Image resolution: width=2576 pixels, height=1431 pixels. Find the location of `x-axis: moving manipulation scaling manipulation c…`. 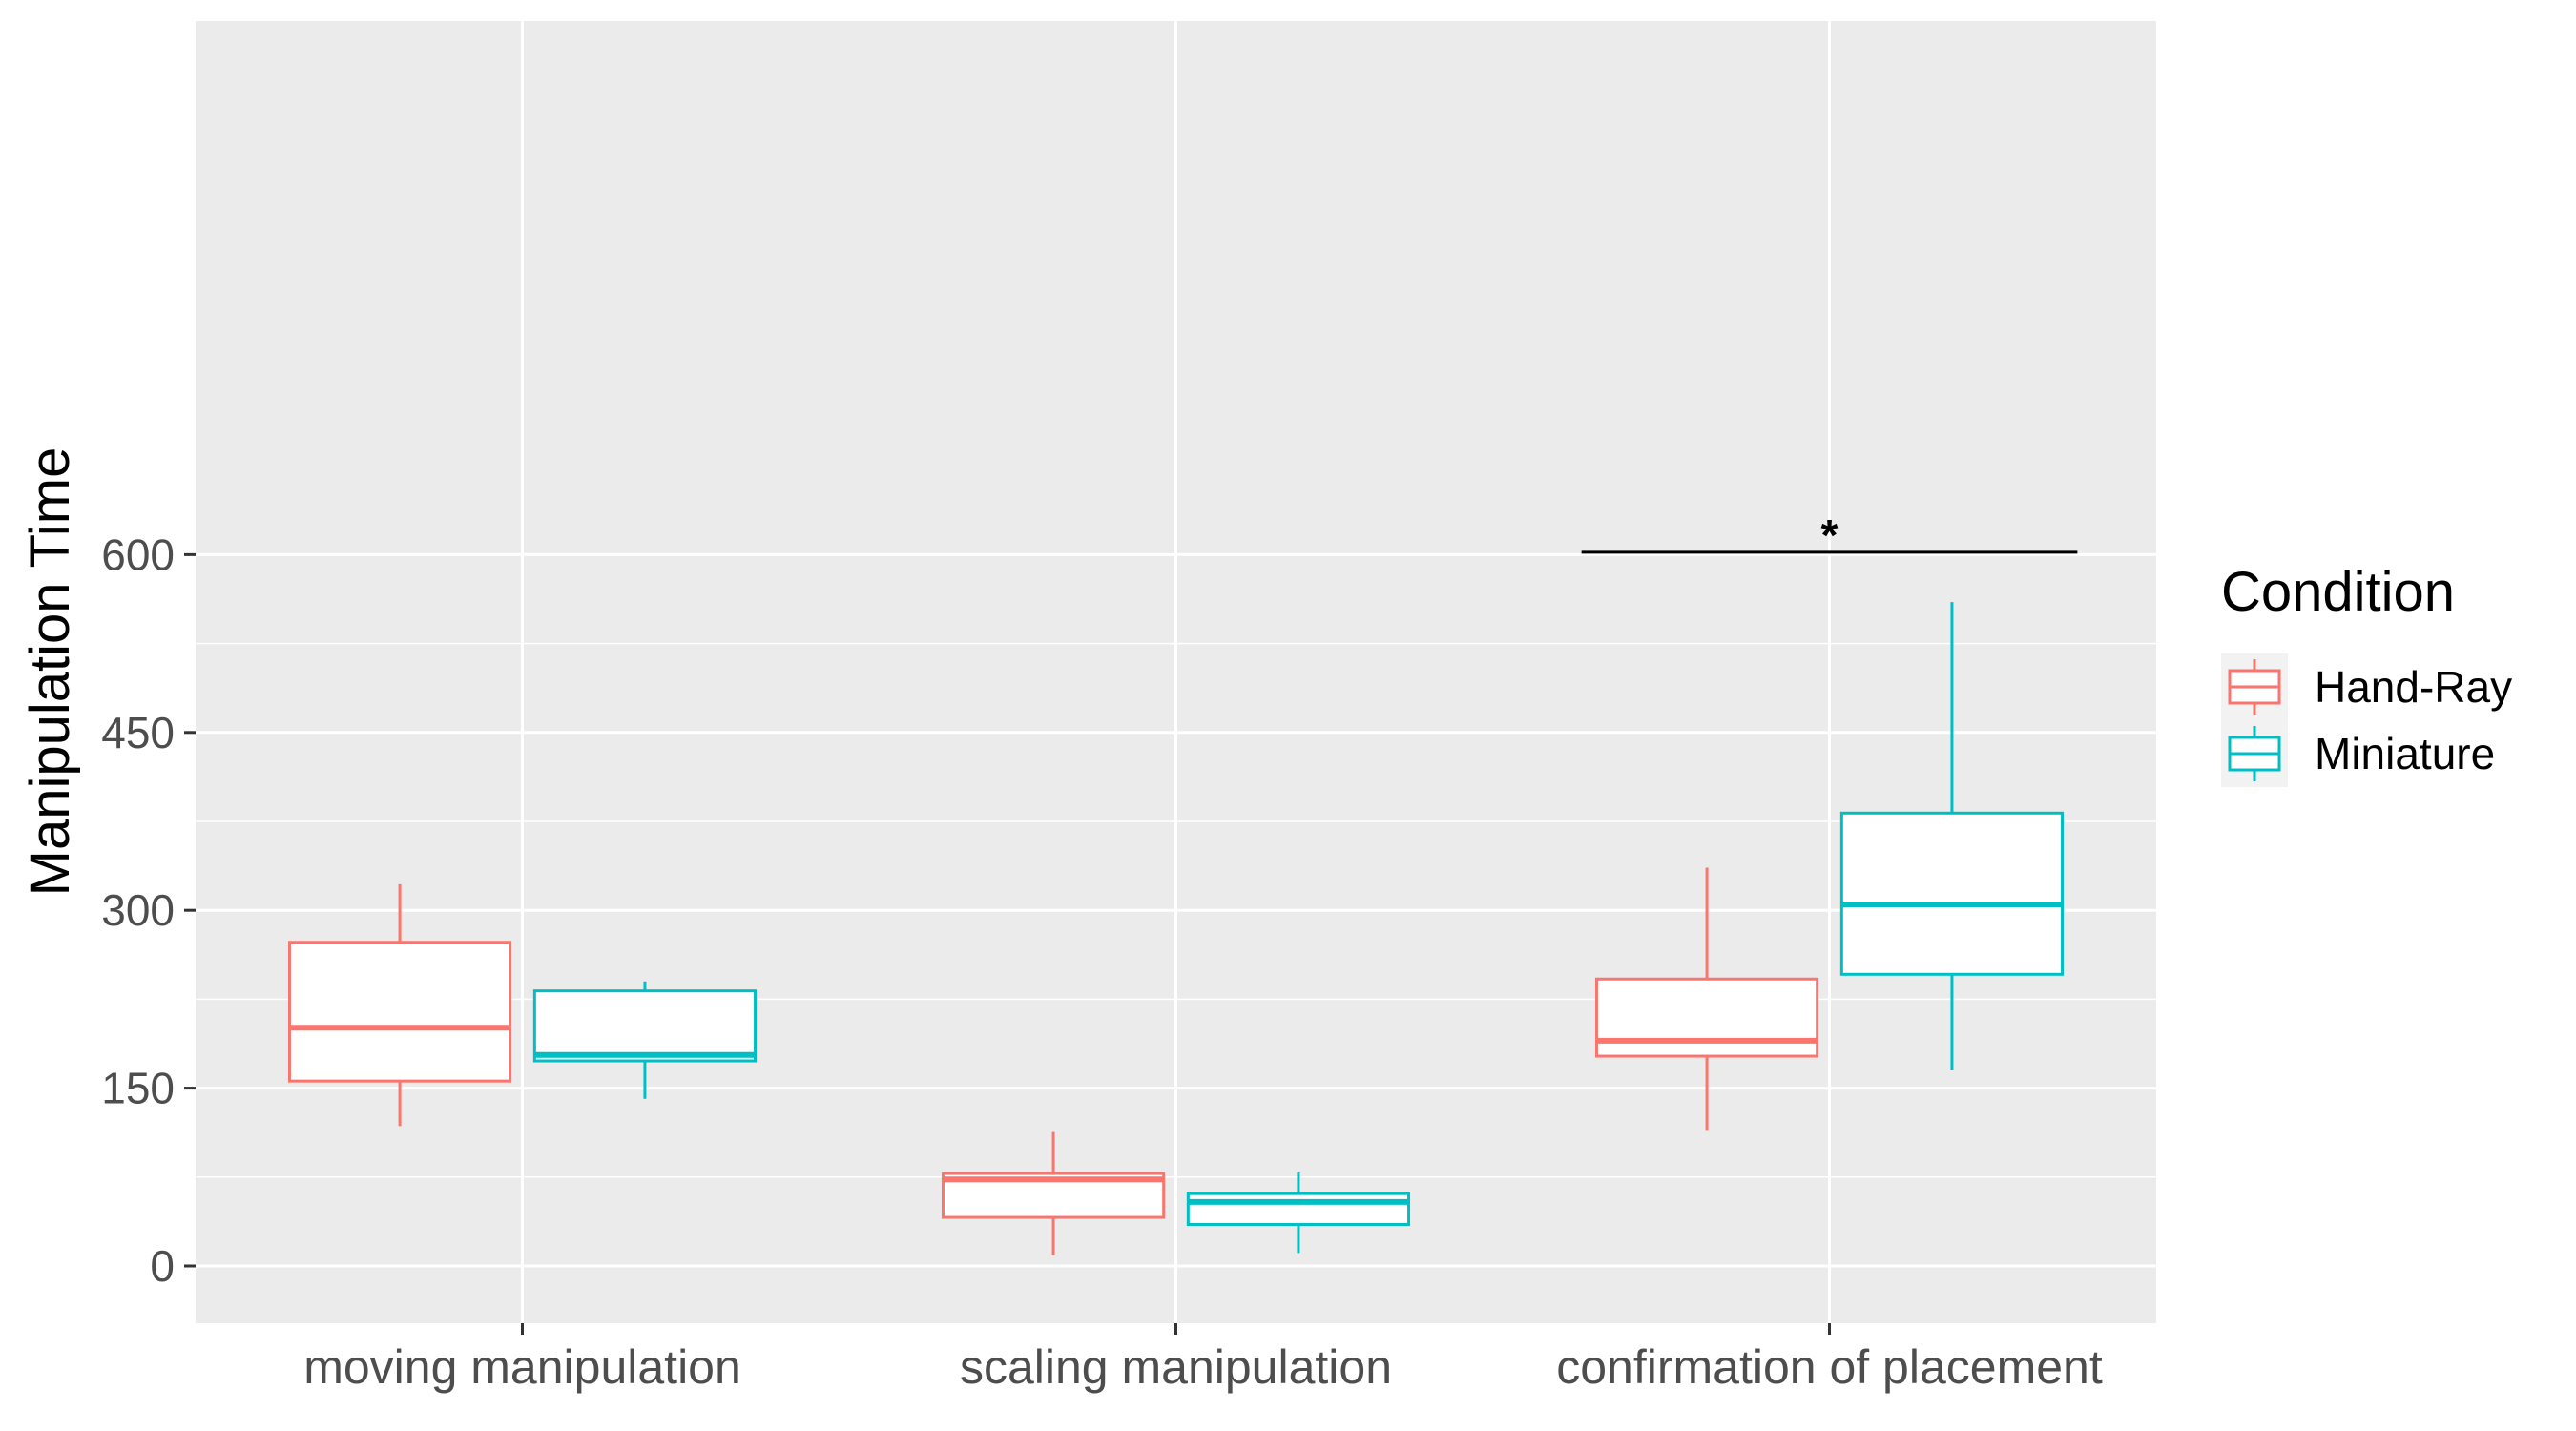

x-axis: moving manipulation scaling manipulation c… is located at coordinates (1203, 1358).